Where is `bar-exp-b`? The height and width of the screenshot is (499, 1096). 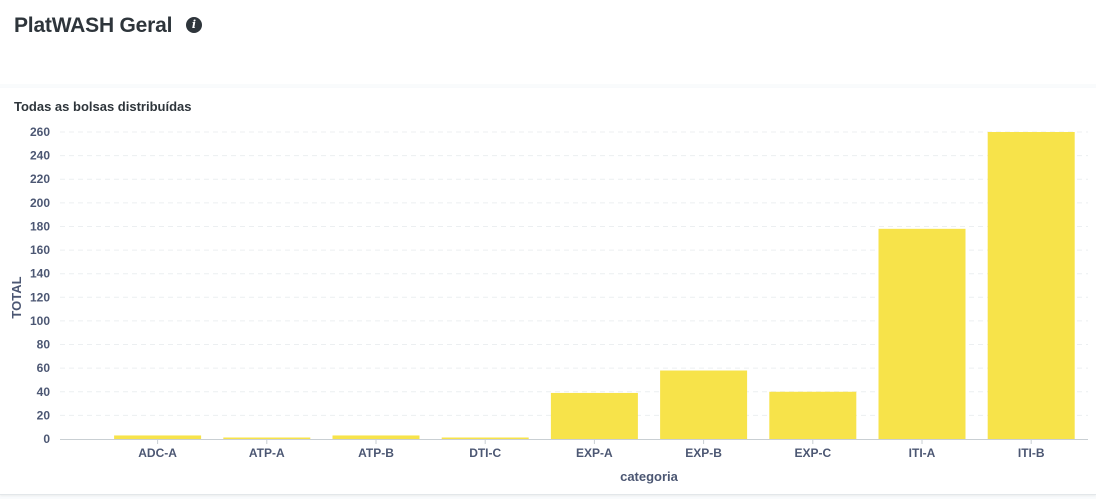
bar-exp-b is located at coordinates (704, 404).